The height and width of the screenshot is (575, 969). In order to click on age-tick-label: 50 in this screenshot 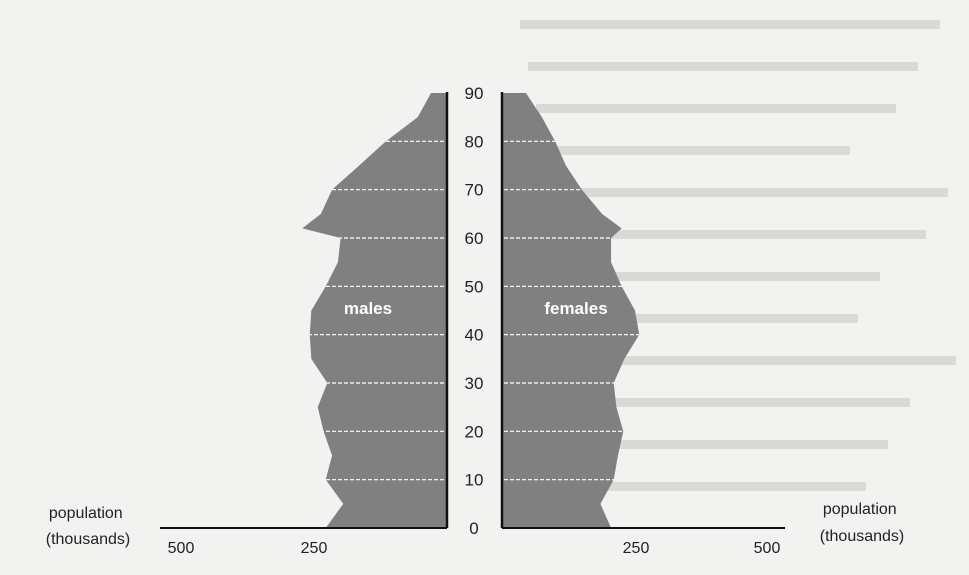, I will do `click(474, 286)`.